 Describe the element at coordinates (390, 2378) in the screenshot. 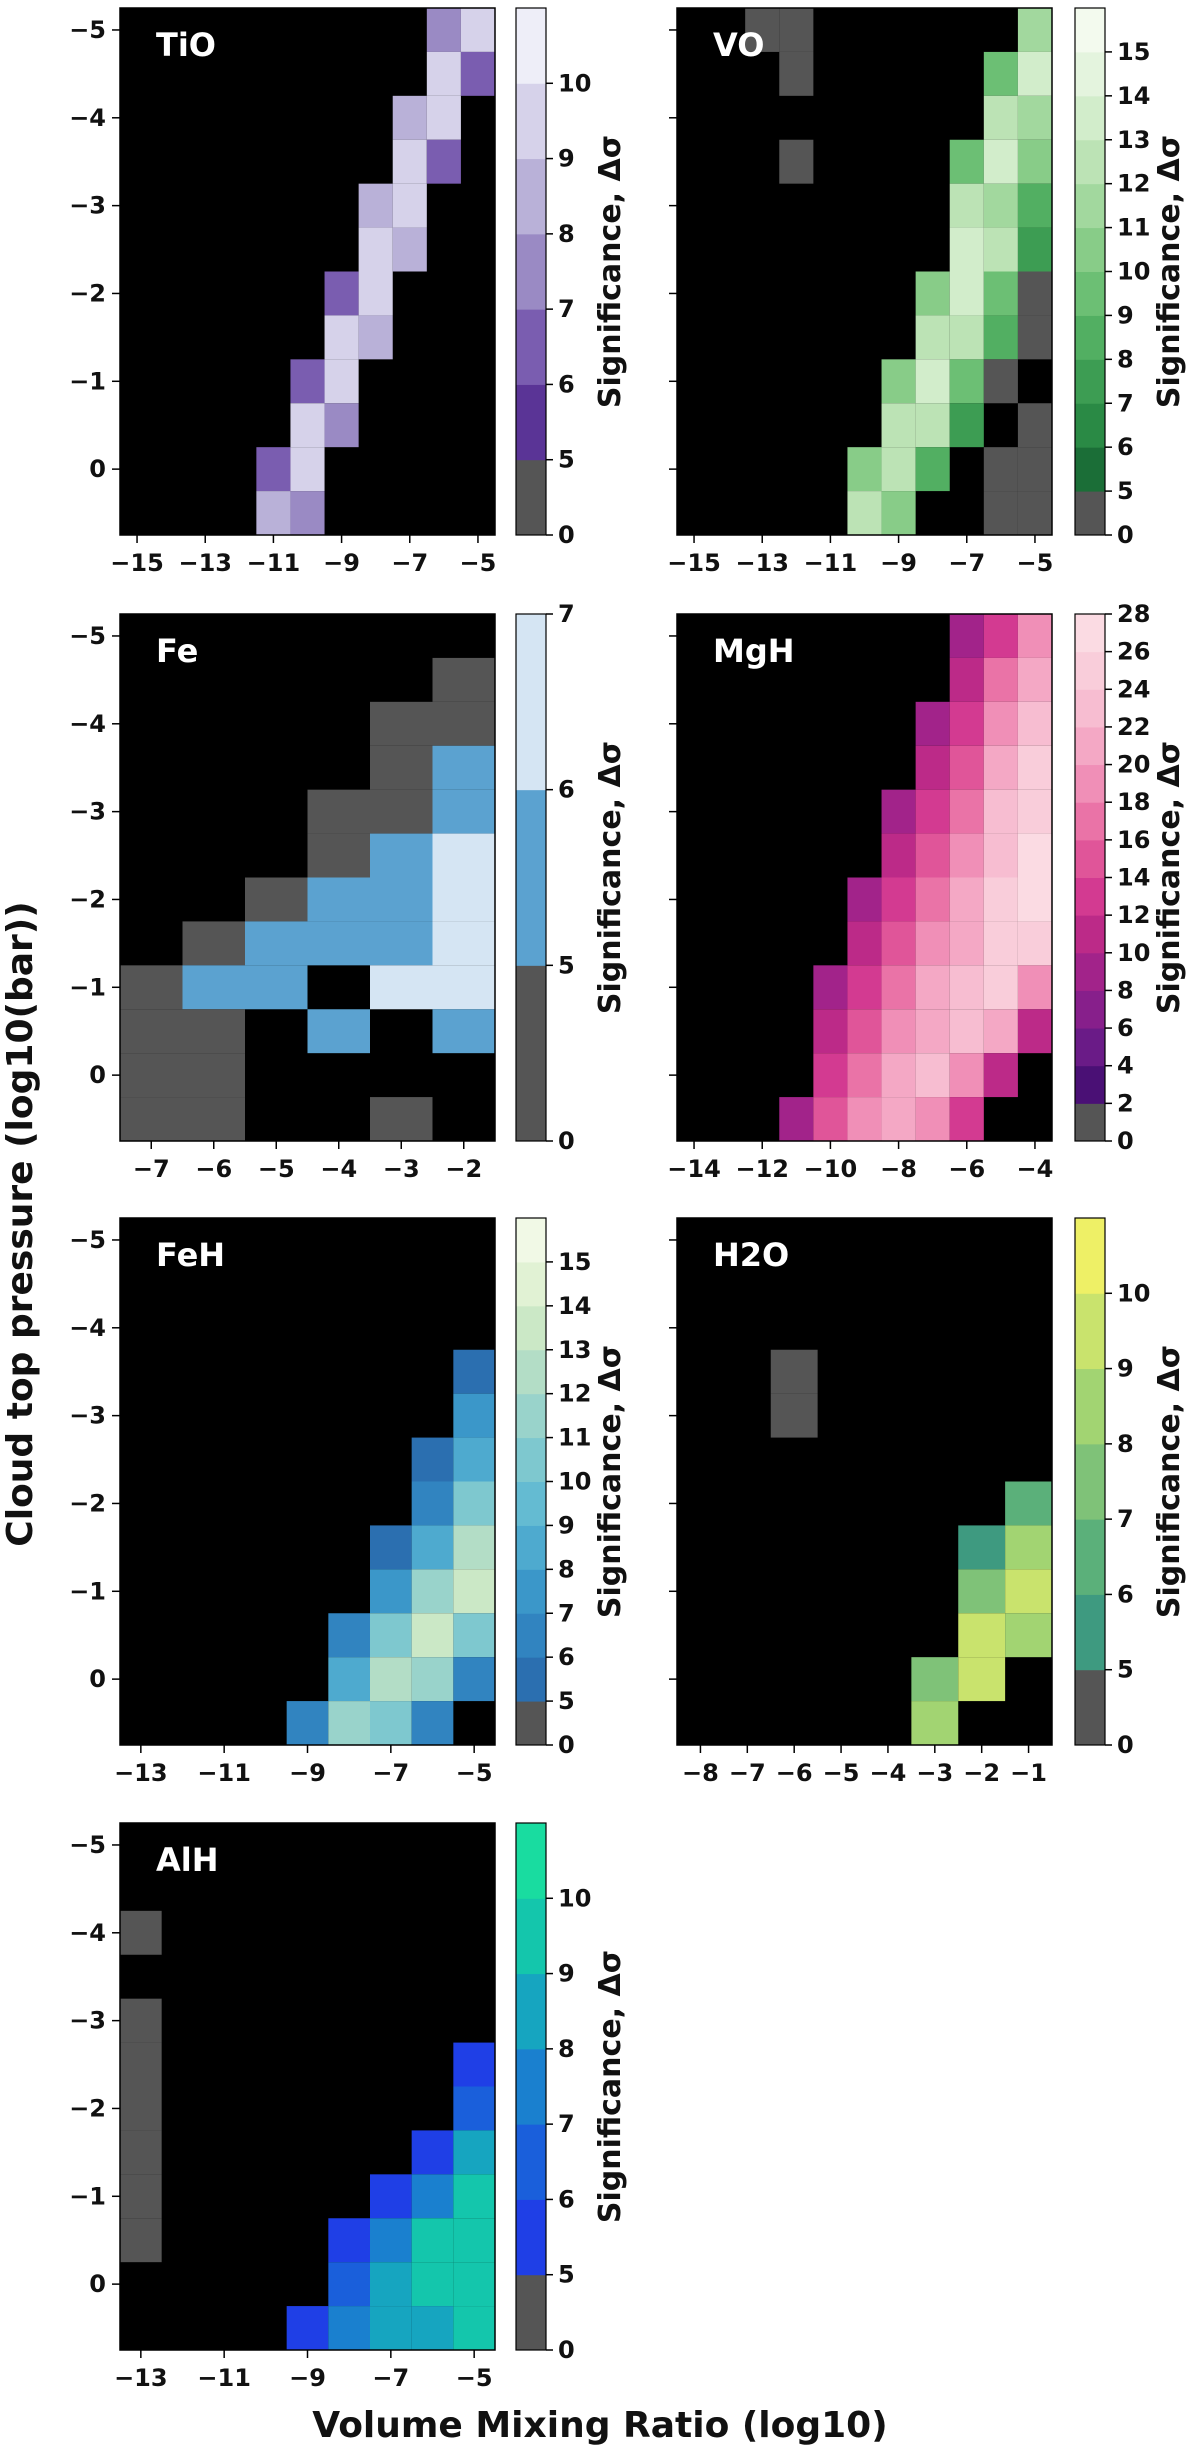

I see `x-tick-label: −7` at that location.